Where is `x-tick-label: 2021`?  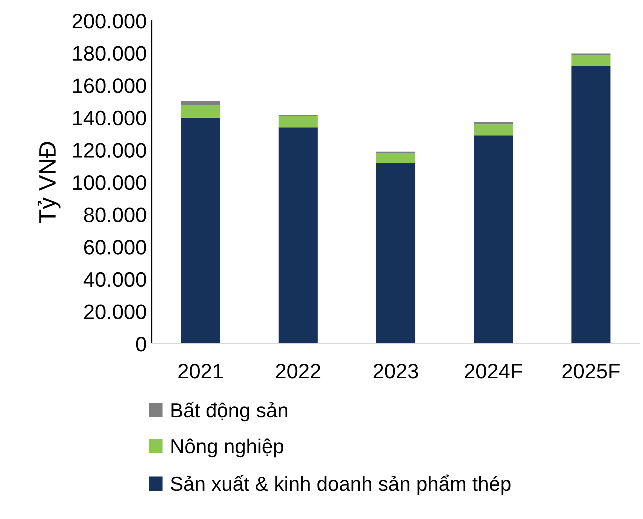
x-tick-label: 2021 is located at coordinates (200, 371).